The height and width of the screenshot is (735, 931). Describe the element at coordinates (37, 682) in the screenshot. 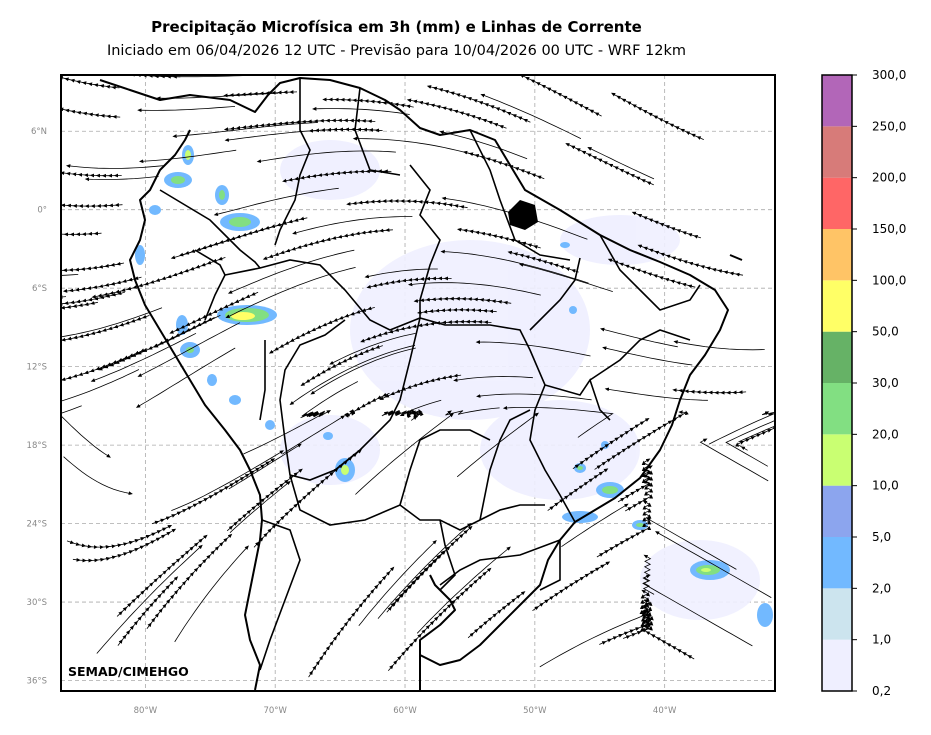

I see `lat-tick-label: 36°S` at that location.